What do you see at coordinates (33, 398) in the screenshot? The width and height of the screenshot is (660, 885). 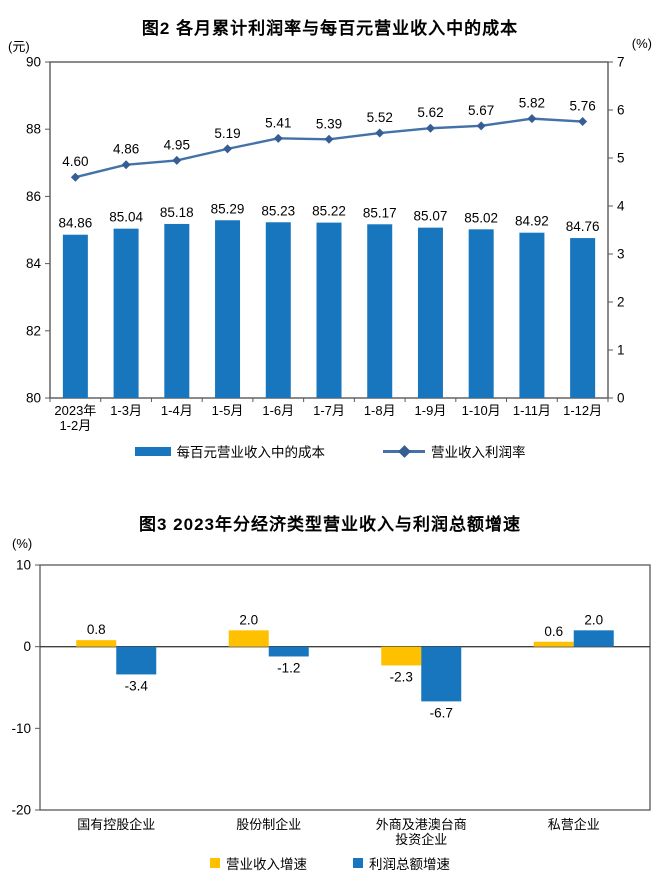 I see `left-tick-label: 80` at bounding box center [33, 398].